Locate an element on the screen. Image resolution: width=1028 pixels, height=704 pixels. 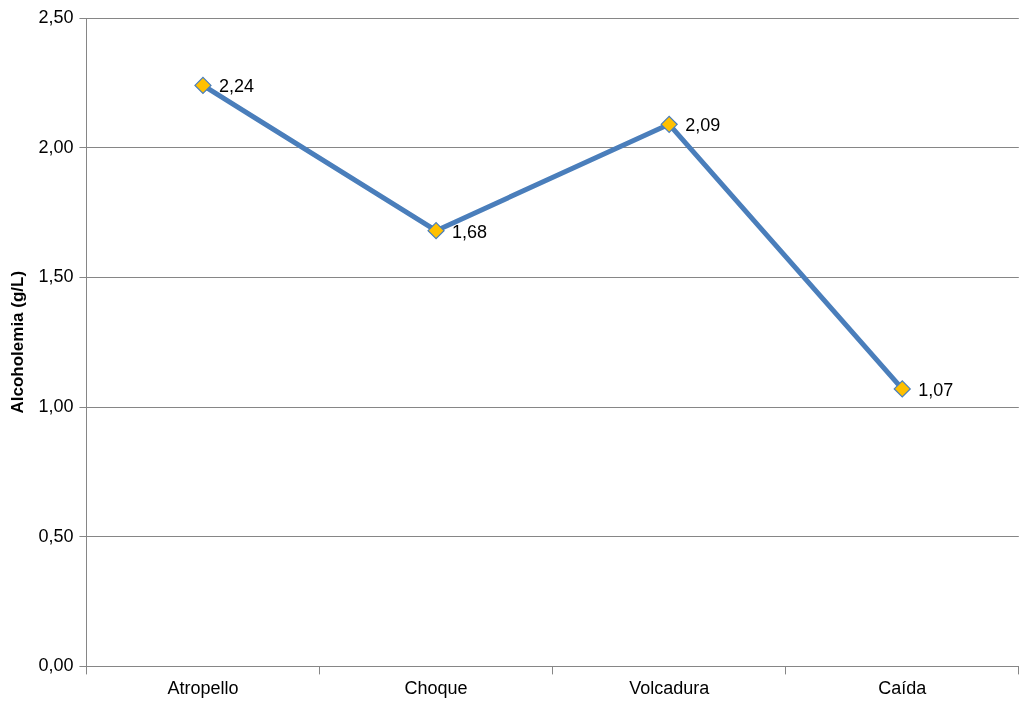
y-tick-label: 1,00 is located at coordinates (56, 406).